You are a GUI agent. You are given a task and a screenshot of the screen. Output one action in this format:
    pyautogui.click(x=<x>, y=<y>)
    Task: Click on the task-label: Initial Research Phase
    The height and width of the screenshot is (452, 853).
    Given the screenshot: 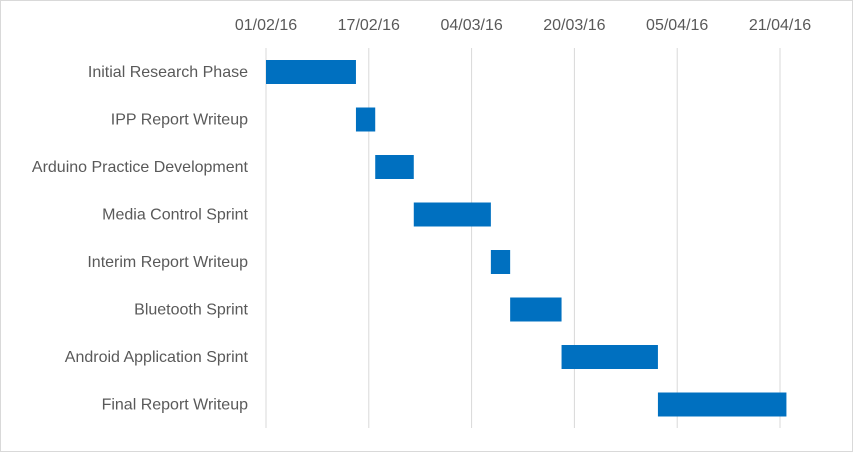 What is the action you would take?
    pyautogui.click(x=168, y=72)
    